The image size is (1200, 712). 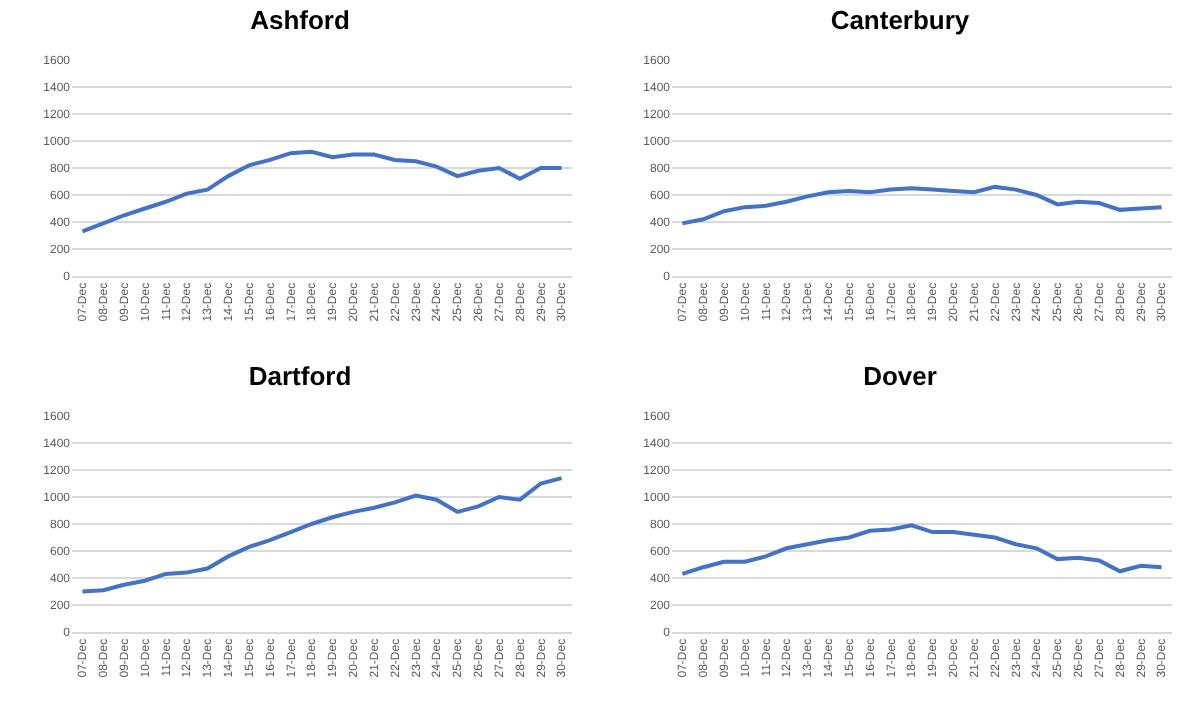 What do you see at coordinates (900, 375) in the screenshot?
I see `chart-title: Dover` at bounding box center [900, 375].